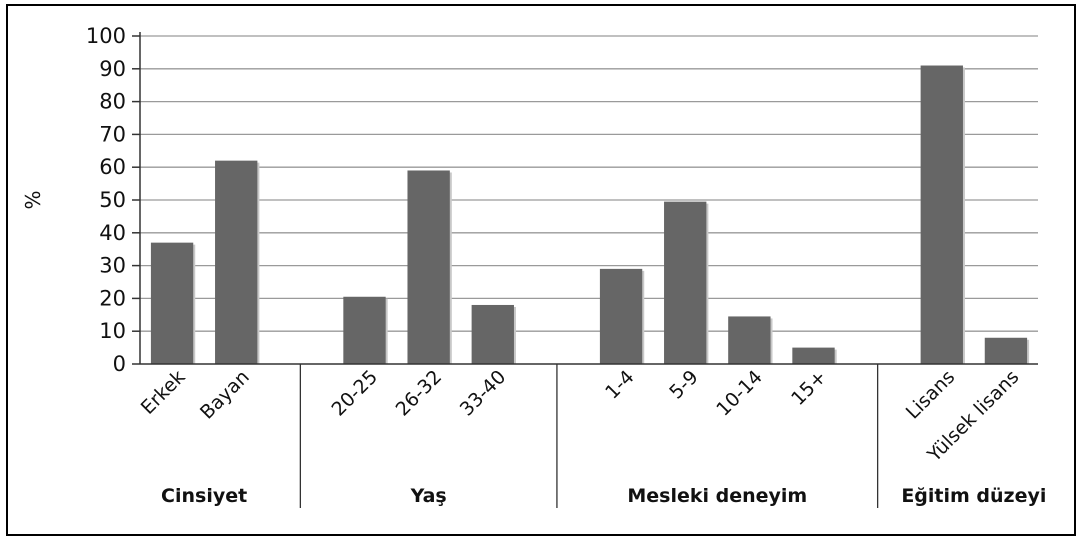  What do you see at coordinates (941, 215) in the screenshot?
I see `bar-lisans` at bounding box center [941, 215].